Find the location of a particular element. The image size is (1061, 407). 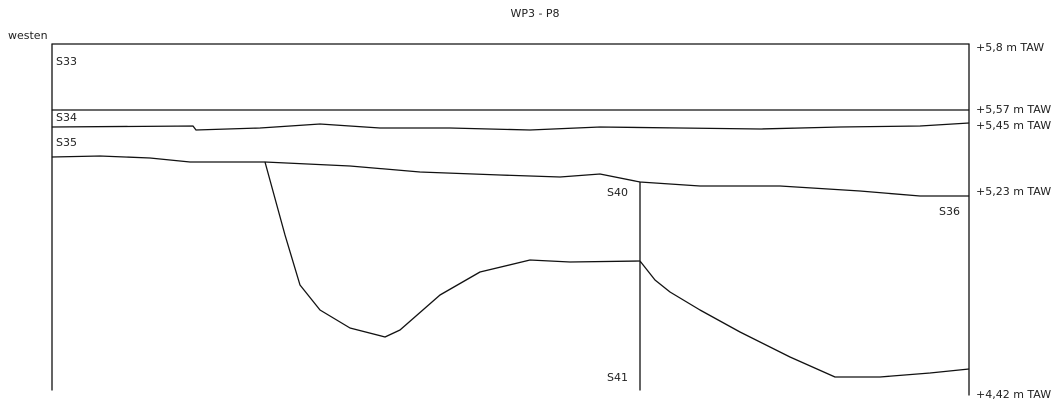

elevation-label: +5,45 m TAW is located at coordinates (1013, 125).